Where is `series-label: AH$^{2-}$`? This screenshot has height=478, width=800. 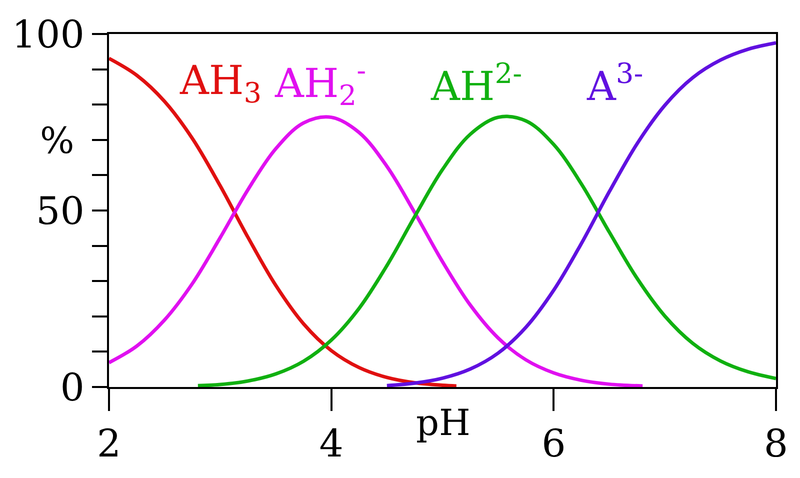 series-label: AH$^{2-}$ is located at coordinates (476, 83).